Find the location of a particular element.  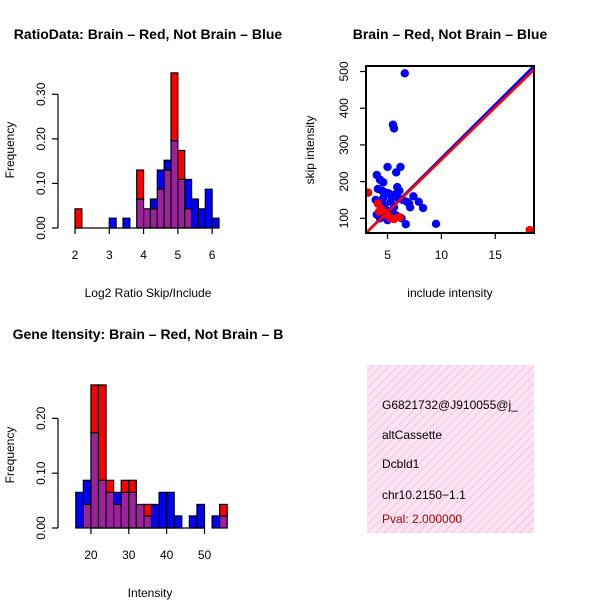

scatter-plot-frame is located at coordinates (450, 149).